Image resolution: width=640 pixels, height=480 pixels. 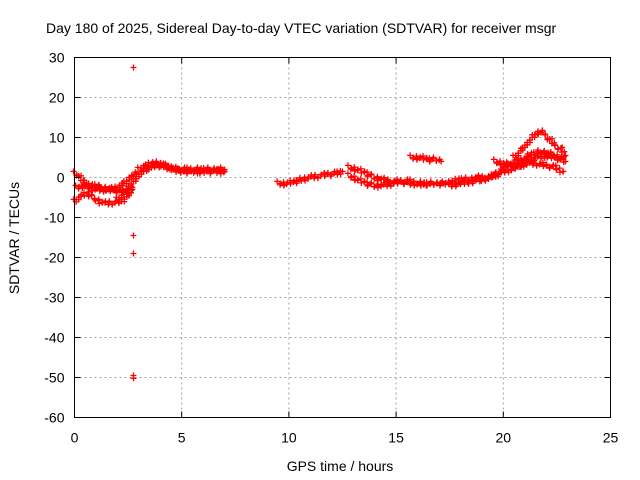 I want to click on x-tick-label: 25, so click(x=611, y=438).